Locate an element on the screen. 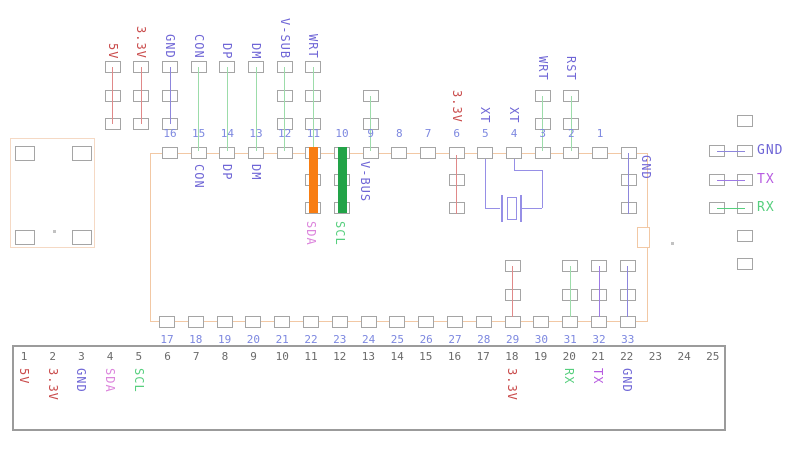 This screenshot has width=790, height=450. pin-number: 28 is located at coordinates (484, 339).